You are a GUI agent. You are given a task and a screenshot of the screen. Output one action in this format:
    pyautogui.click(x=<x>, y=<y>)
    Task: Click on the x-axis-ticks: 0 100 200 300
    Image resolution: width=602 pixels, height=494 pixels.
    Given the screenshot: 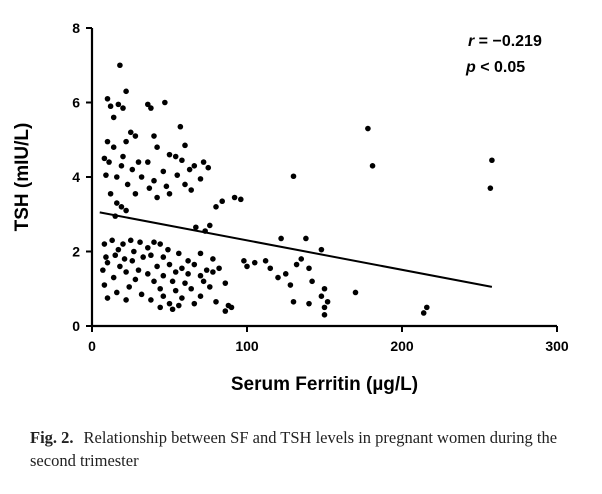 What is the action you would take?
    pyautogui.click(x=328, y=340)
    